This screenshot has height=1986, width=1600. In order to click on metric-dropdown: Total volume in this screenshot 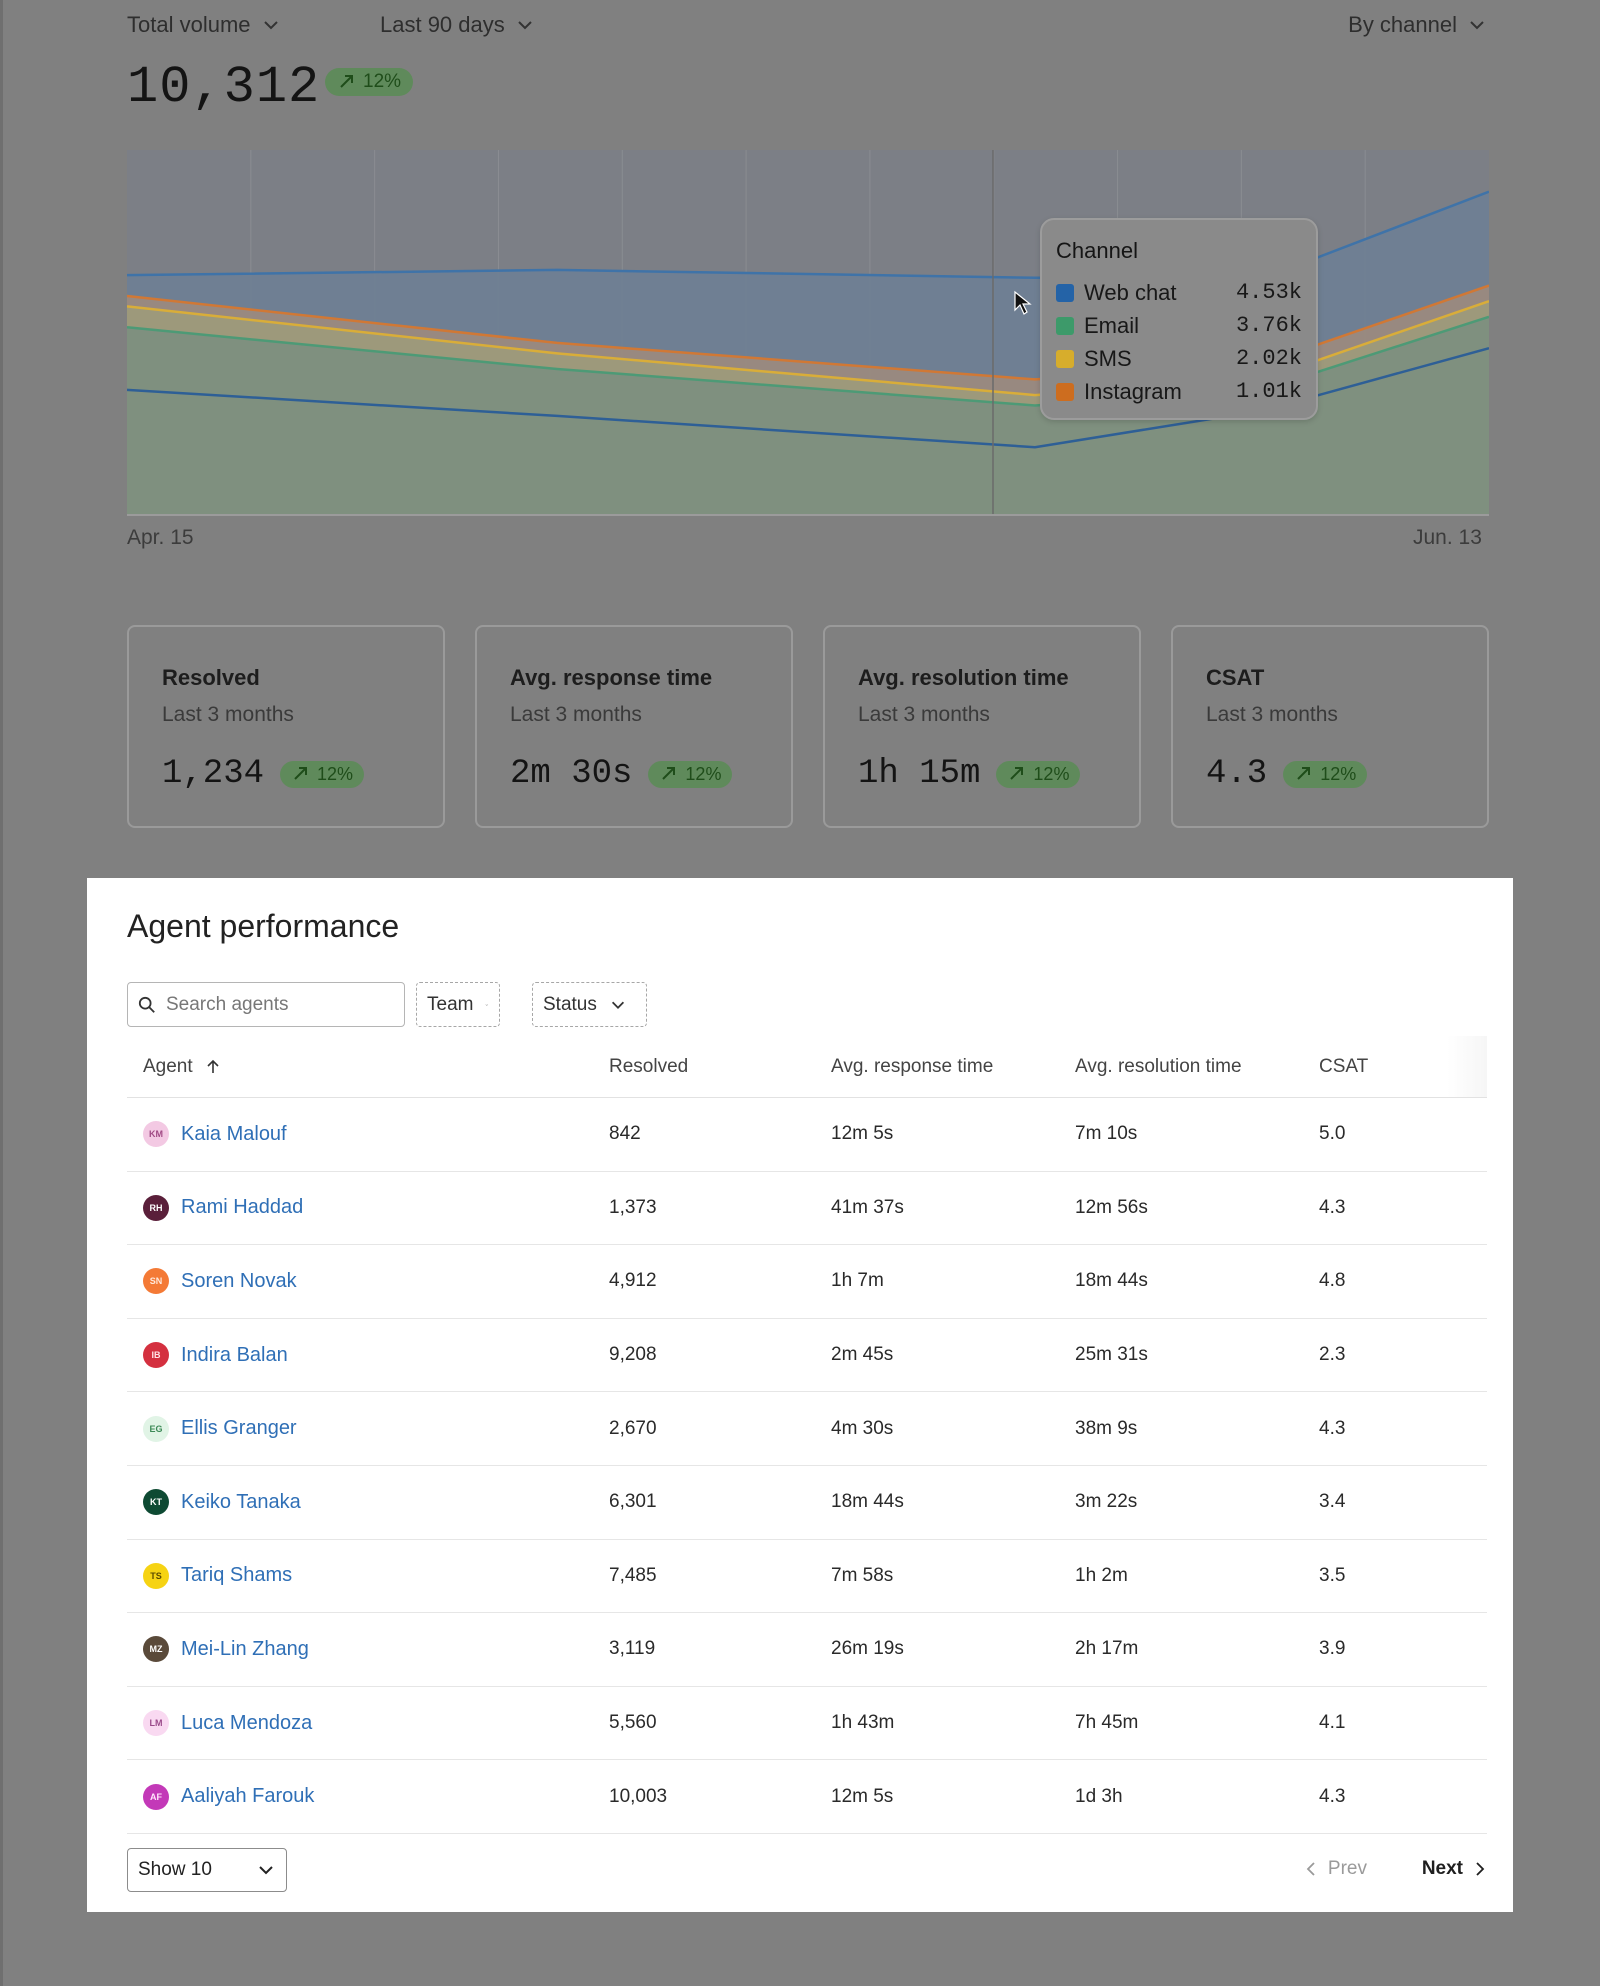, I will do `click(204, 25)`.